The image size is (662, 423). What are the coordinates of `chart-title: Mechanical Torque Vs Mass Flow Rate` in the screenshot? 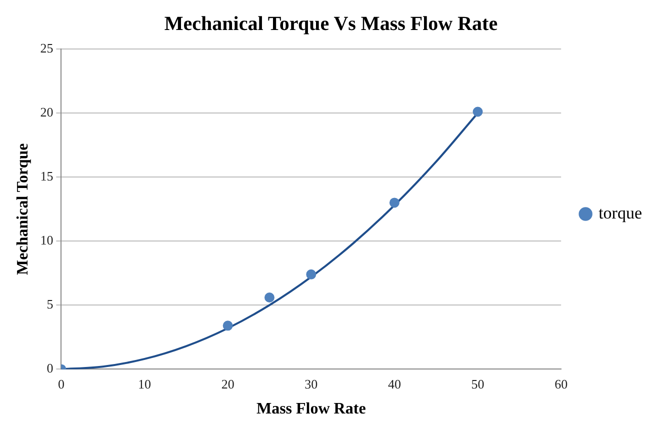 It's located at (331, 24).